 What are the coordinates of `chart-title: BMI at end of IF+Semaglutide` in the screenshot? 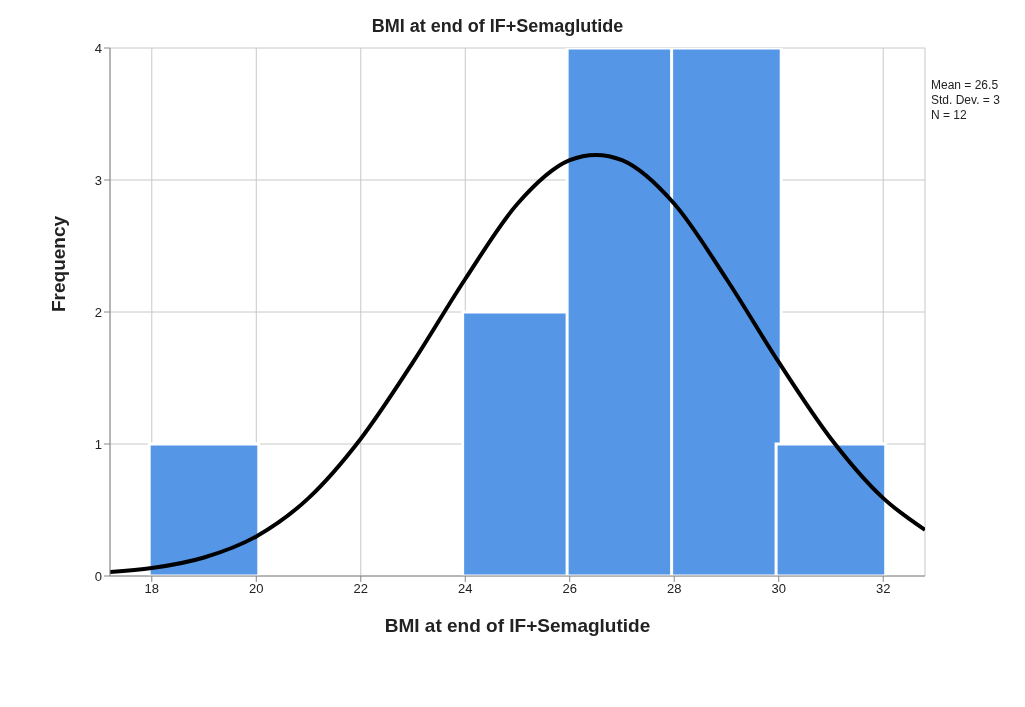 It's located at (497, 26).